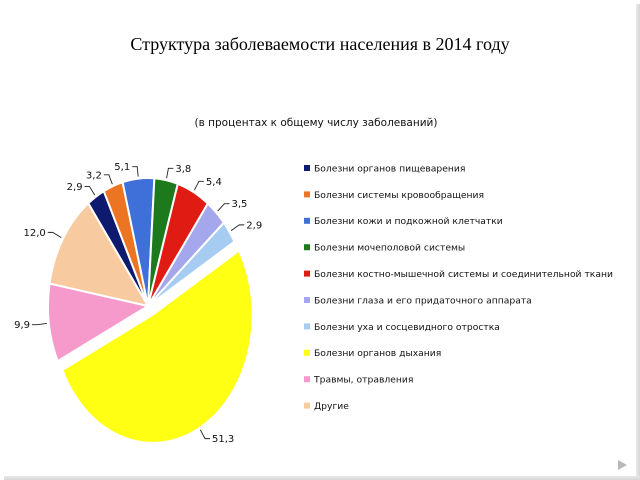 This screenshot has width=640, height=480. Describe the element at coordinates (316, 123) in the screenshot. I see `chart-subtitle: (в процентах к общему числу заболеваний)` at that location.